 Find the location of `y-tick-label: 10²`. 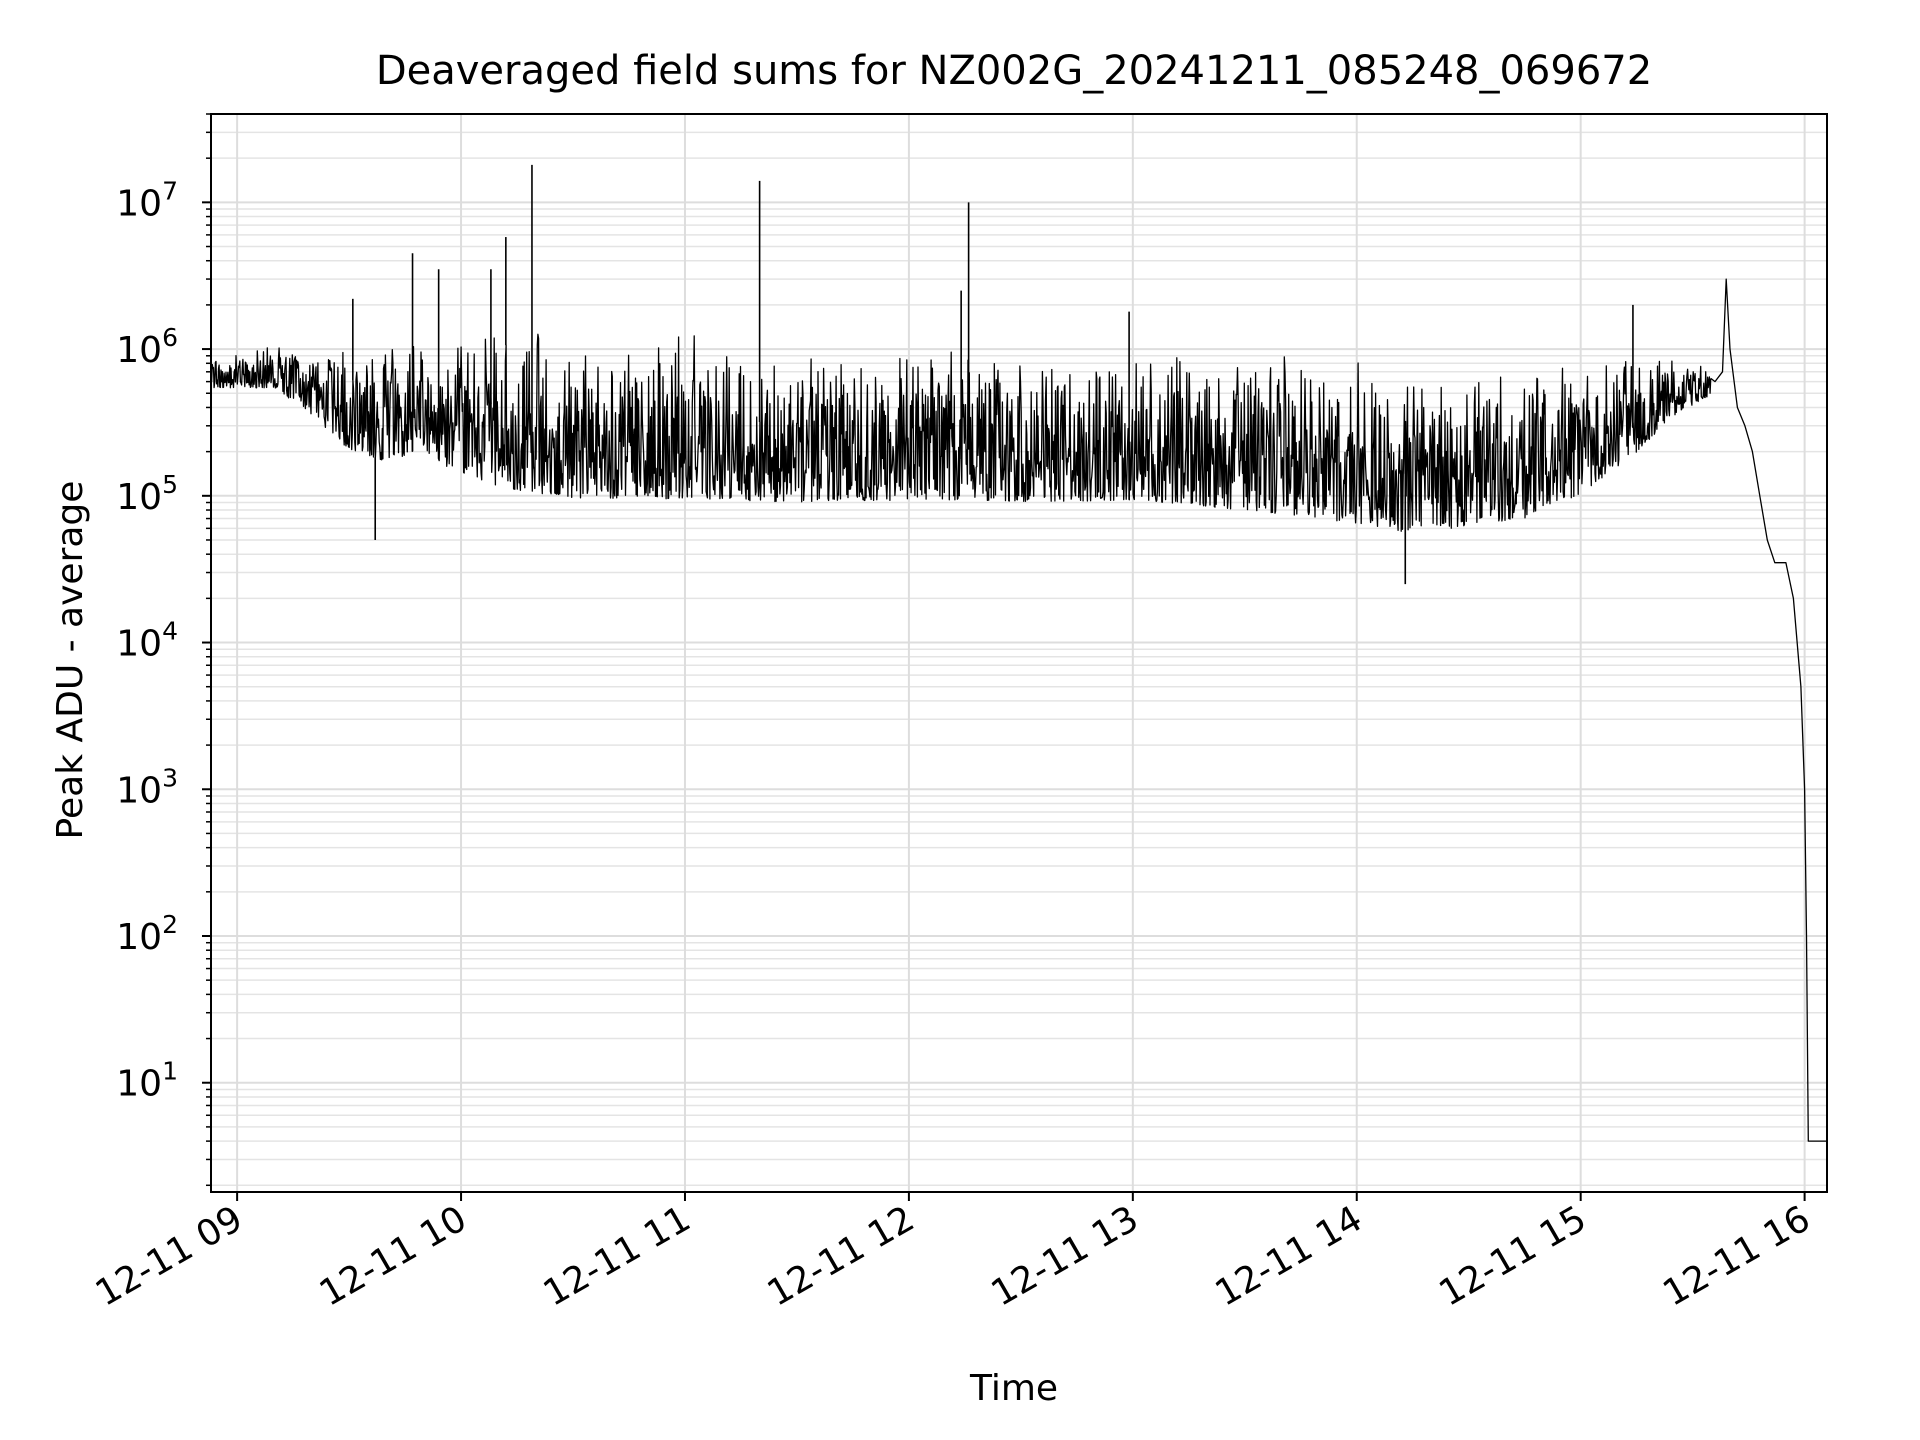

y-tick-label: 10² is located at coordinates (147, 934).